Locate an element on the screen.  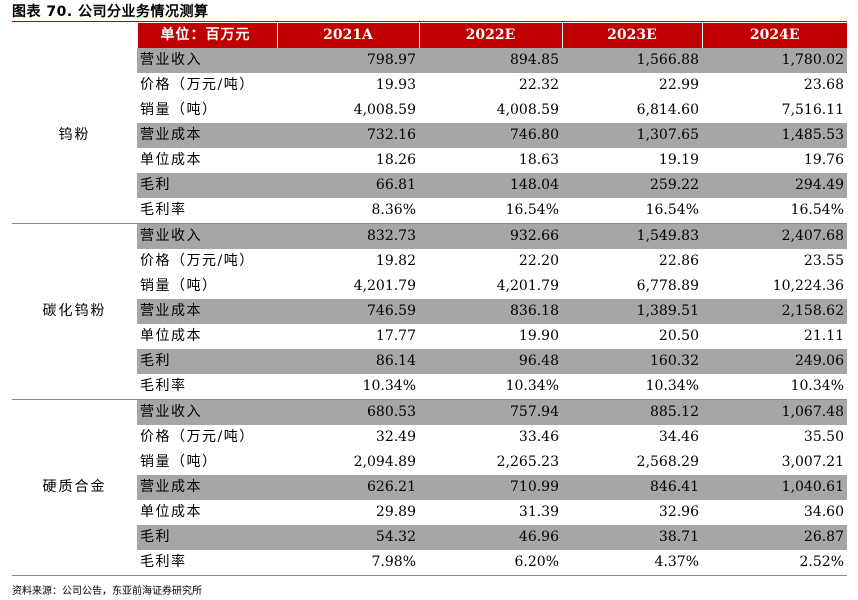
table-row: 单位成本 29.89 31.39 32.96 34.60 is located at coordinates (429, 512).